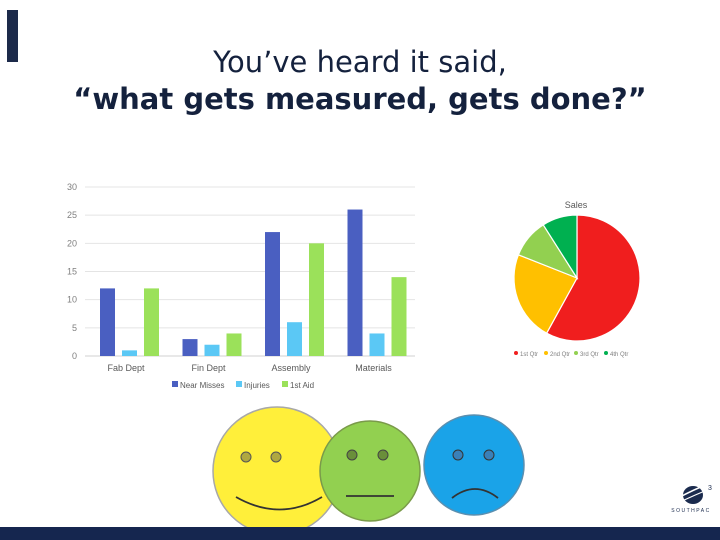 This screenshot has height=540, width=720. I want to click on sad-face-icon, so click(474, 465).